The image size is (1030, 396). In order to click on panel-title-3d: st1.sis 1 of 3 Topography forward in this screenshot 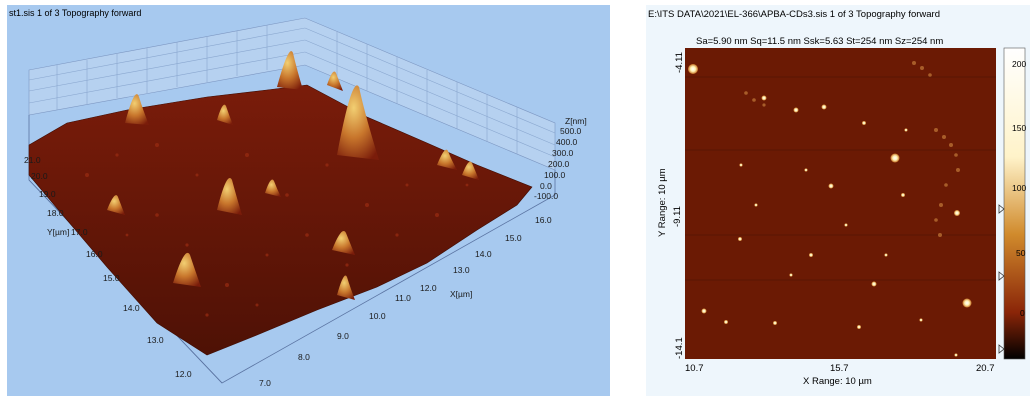, I will do `click(75, 13)`.